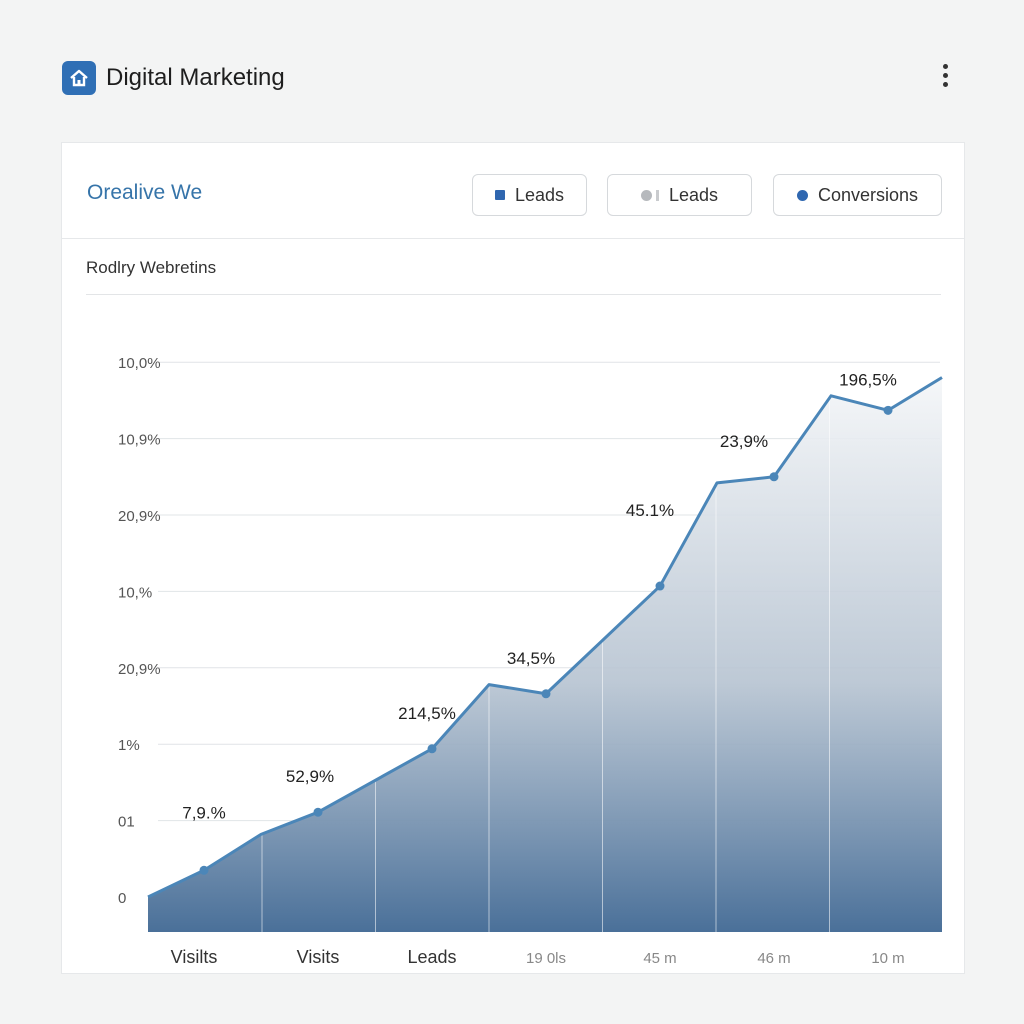  Describe the element at coordinates (79, 78) in the screenshot. I see `home-icon` at that location.